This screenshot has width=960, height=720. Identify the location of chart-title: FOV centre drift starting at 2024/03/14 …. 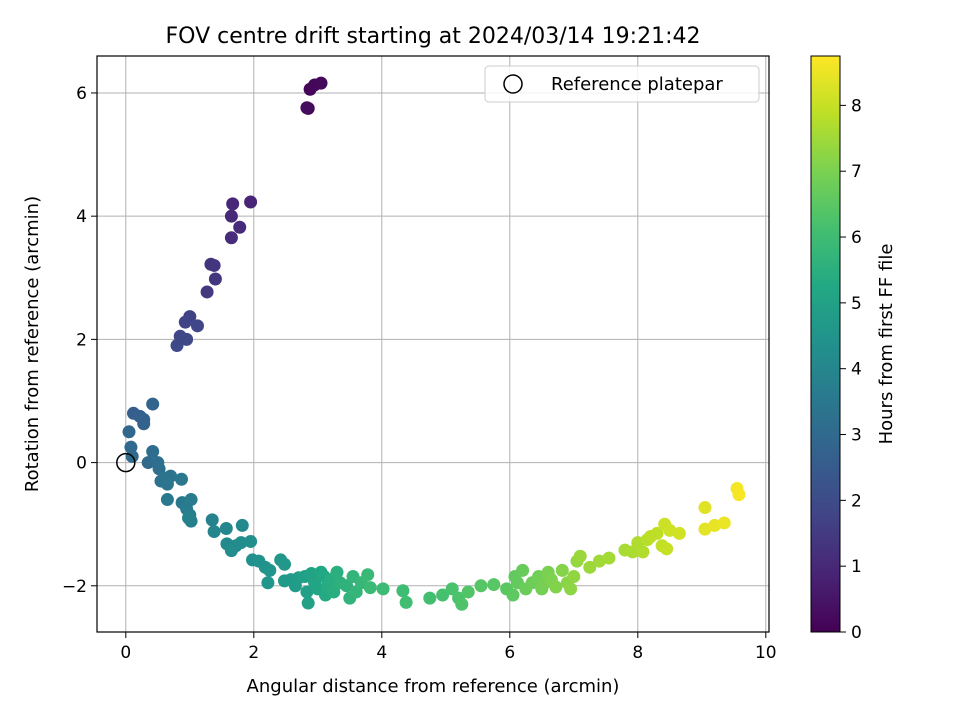
(433, 36).